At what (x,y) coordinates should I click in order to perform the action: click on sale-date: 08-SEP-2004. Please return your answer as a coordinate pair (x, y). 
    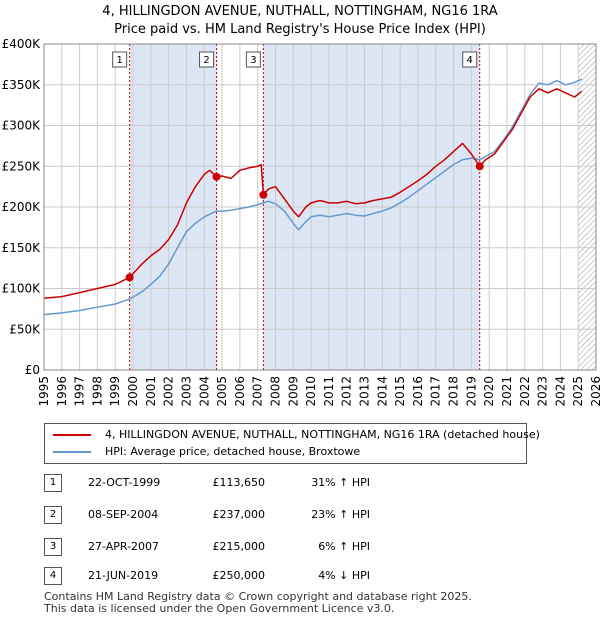
    Looking at the image, I should click on (123, 514).